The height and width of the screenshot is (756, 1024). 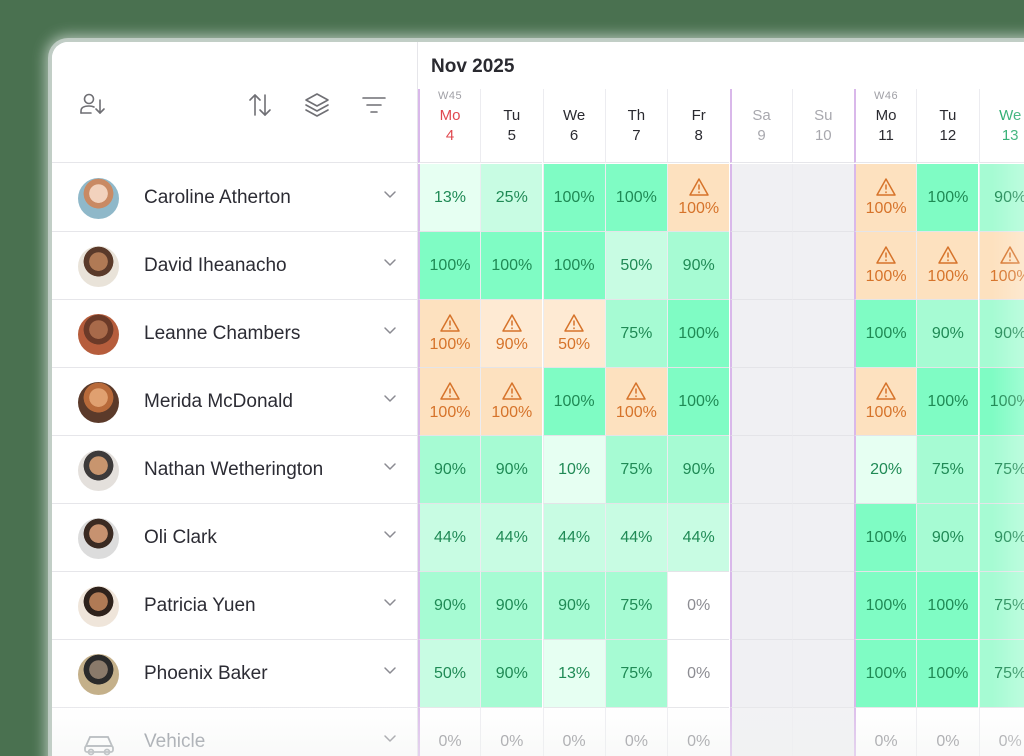 What do you see at coordinates (235, 732) in the screenshot?
I see `person-row: Vehicle` at bounding box center [235, 732].